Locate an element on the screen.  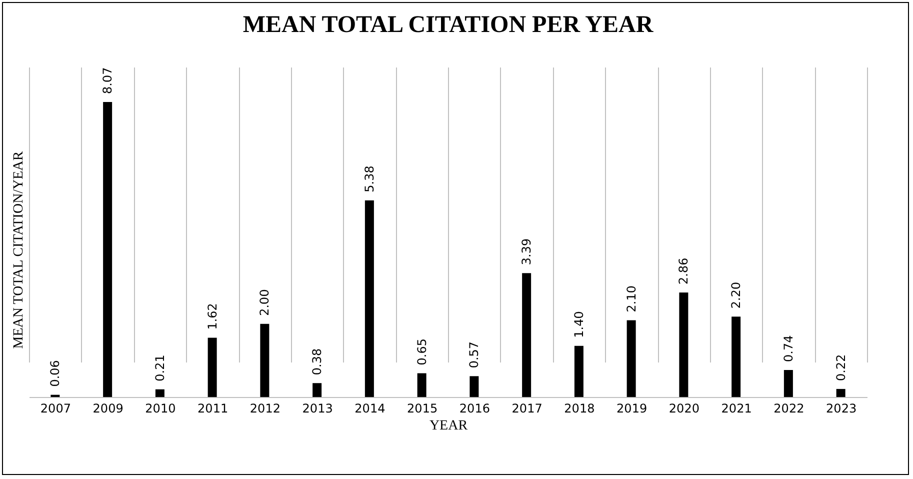
x-tick-label: 2019 is located at coordinates (632, 409).